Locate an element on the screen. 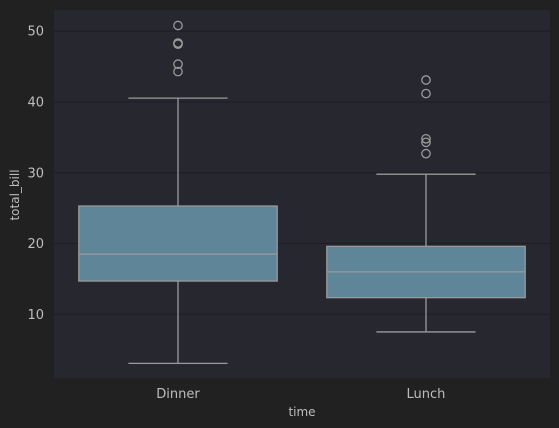 The width and height of the screenshot is (559, 428). y-tick-label: 30 is located at coordinates (35, 173).